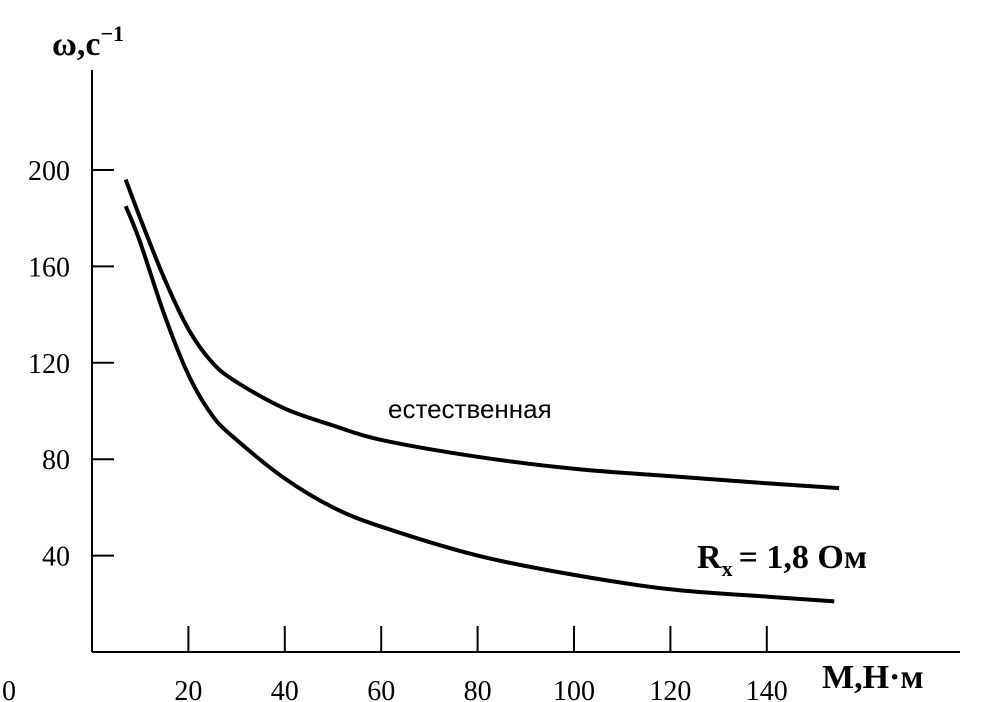 This screenshot has height=702, width=989. I want to click on origin-label: 0, so click(9, 689).